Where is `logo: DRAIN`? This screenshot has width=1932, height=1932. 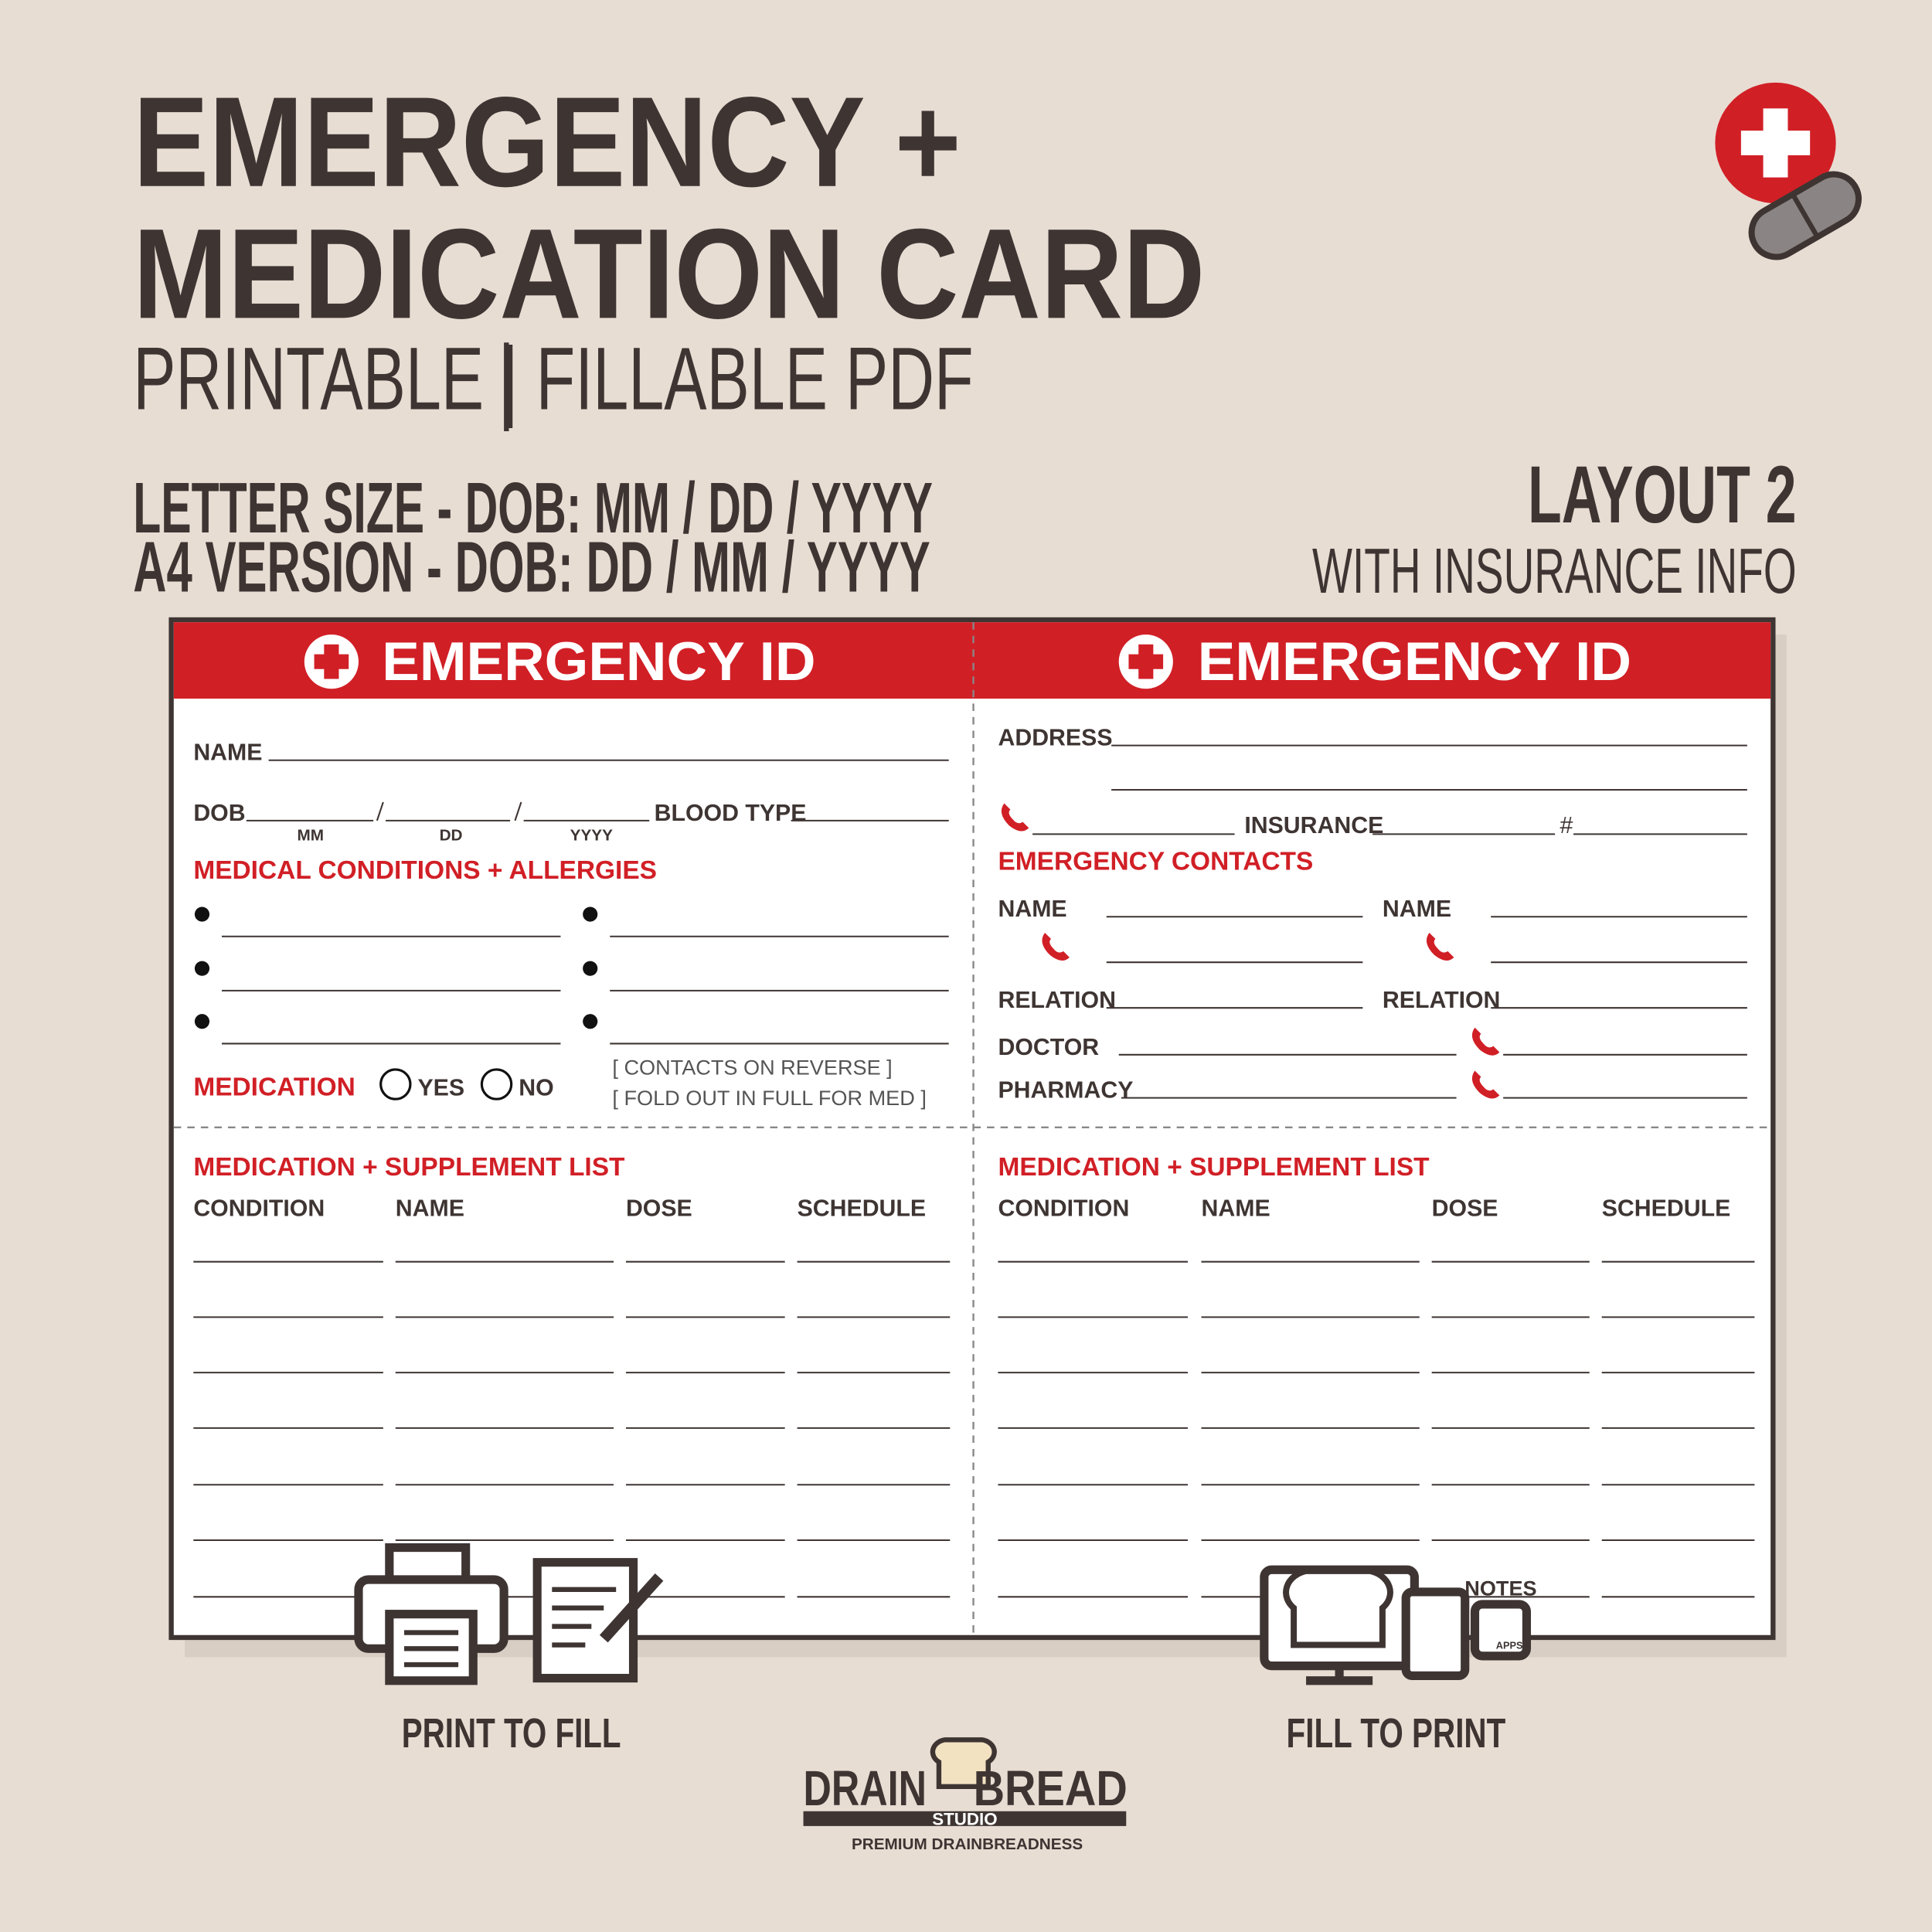
logo: DRAIN is located at coordinates (865, 1788).